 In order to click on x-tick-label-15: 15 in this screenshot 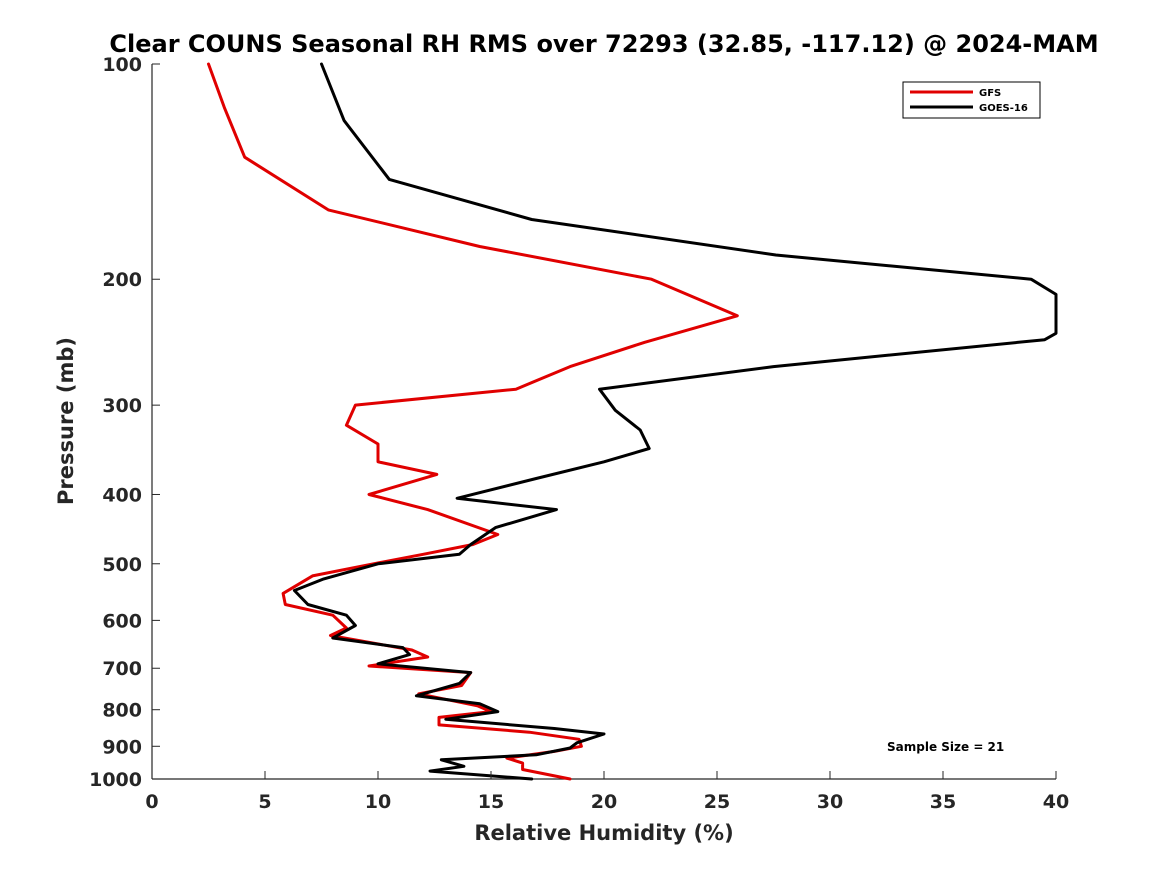, I will do `click(491, 802)`.